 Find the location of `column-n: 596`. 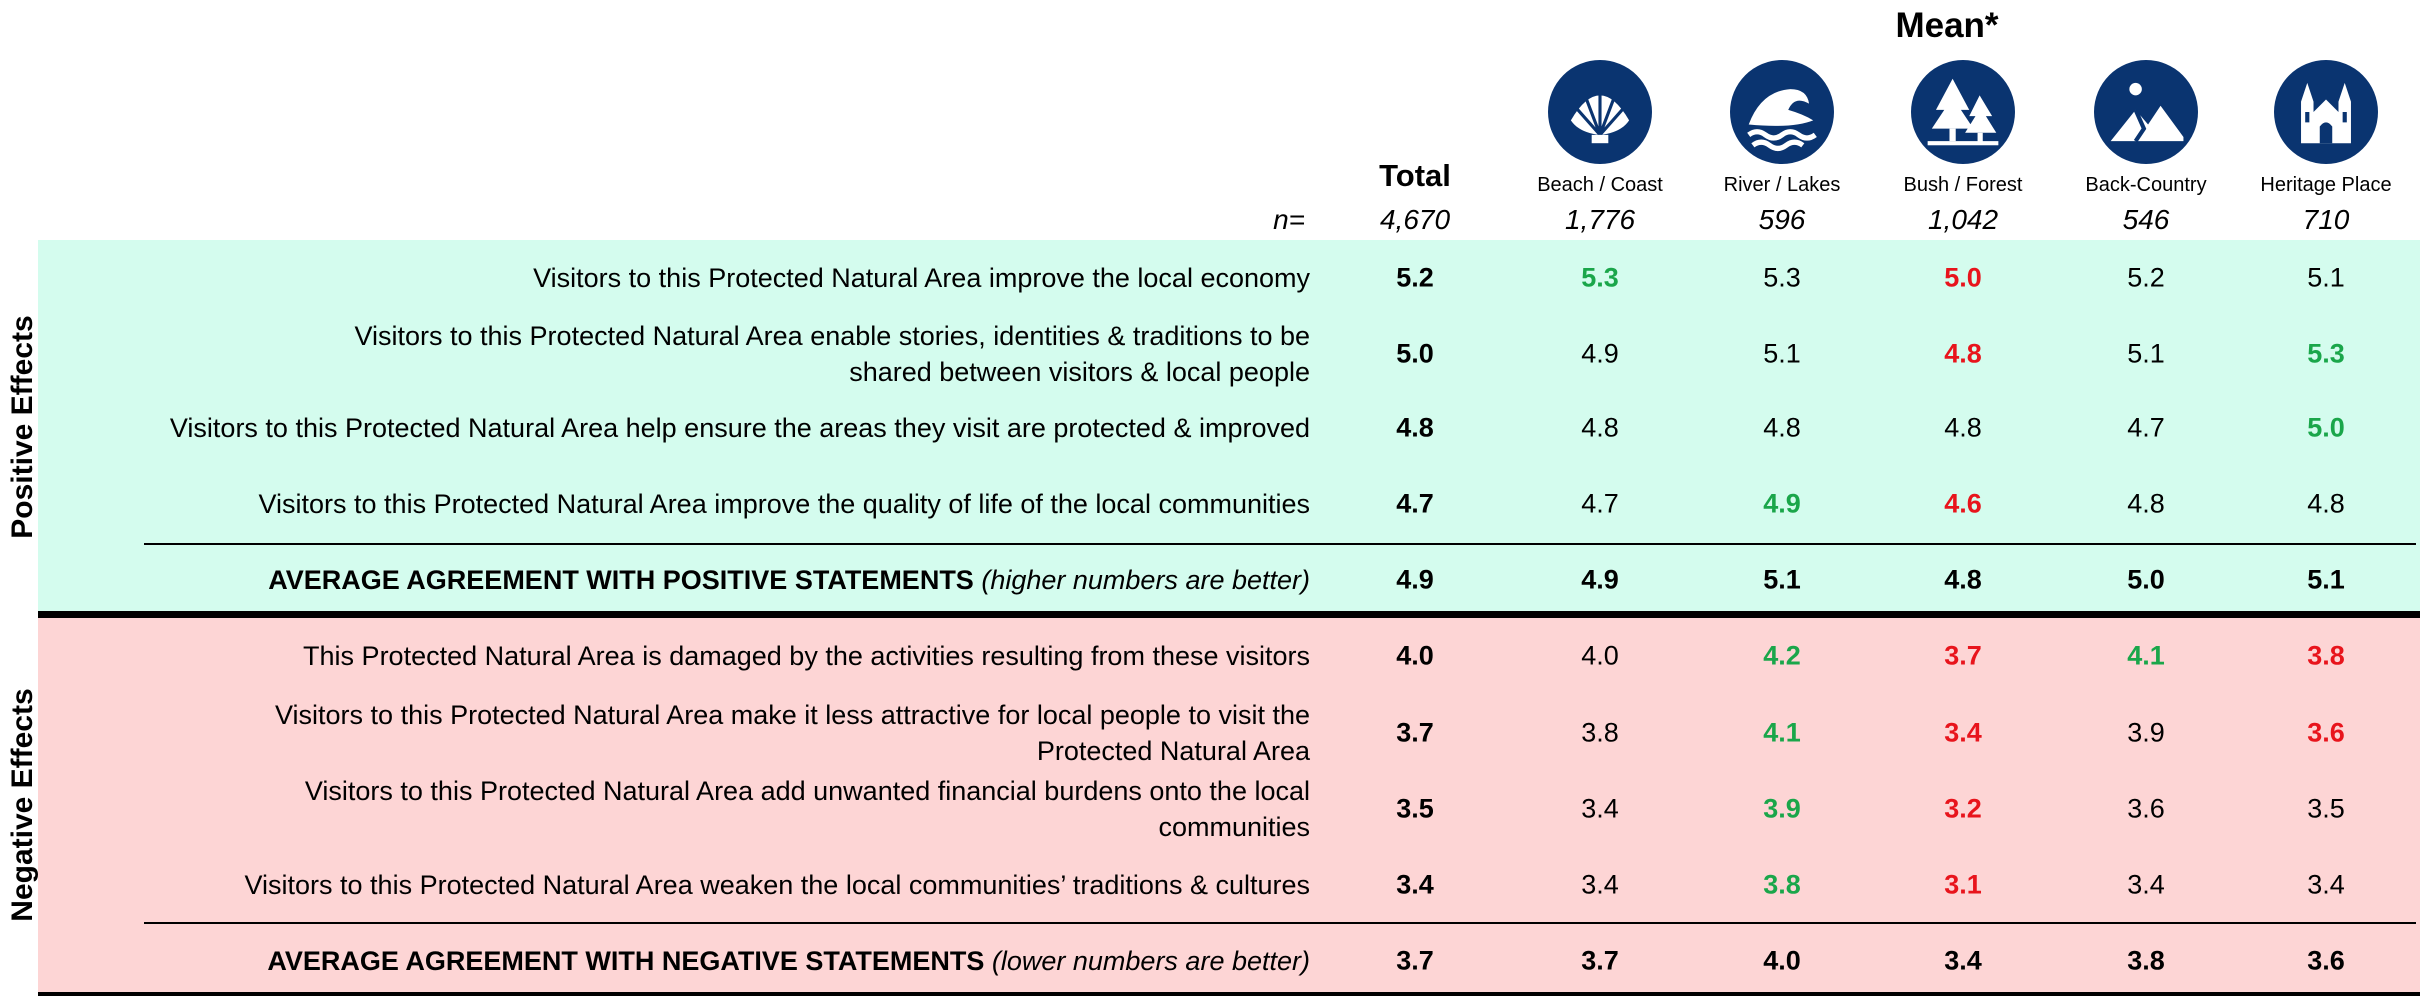

column-n: 596 is located at coordinates (1782, 219).